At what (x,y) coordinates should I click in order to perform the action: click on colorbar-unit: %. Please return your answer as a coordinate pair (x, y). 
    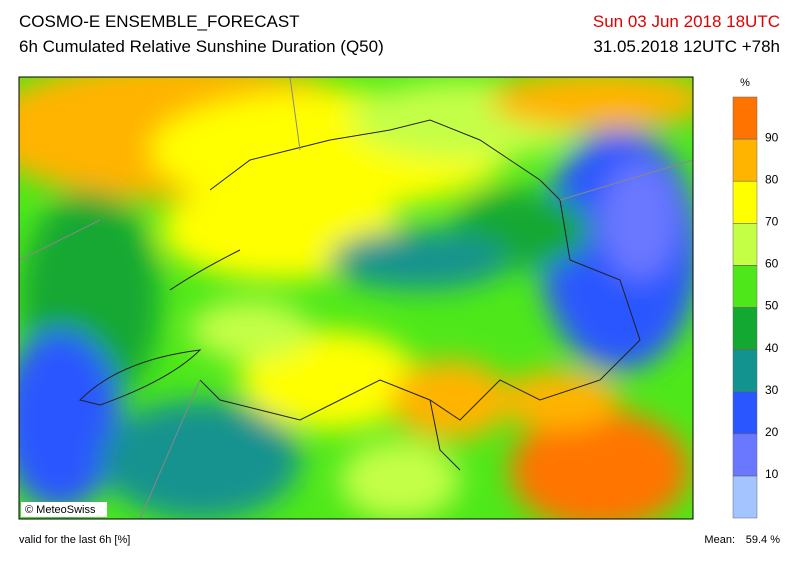
    Looking at the image, I should click on (745, 83).